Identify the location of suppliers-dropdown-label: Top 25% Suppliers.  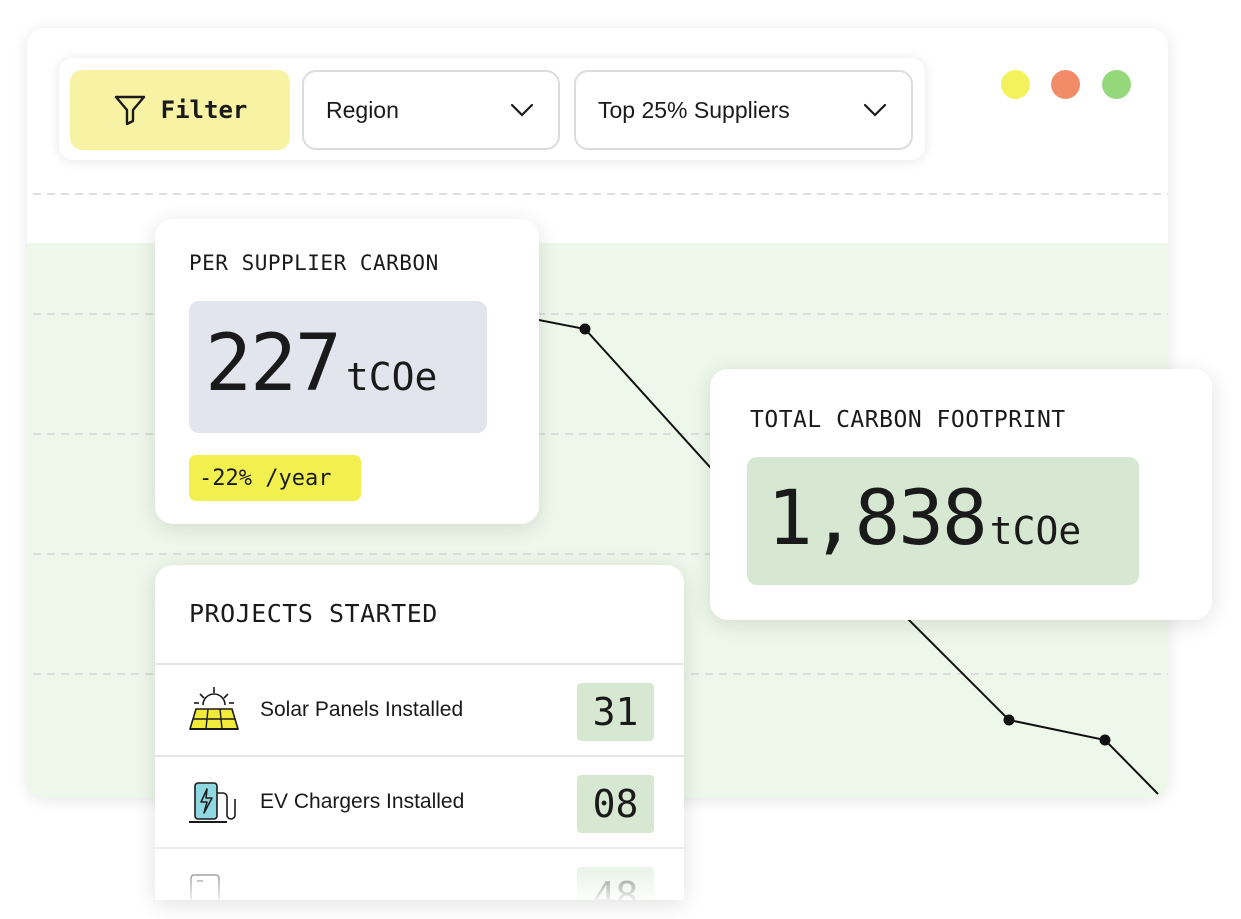
(694, 109).